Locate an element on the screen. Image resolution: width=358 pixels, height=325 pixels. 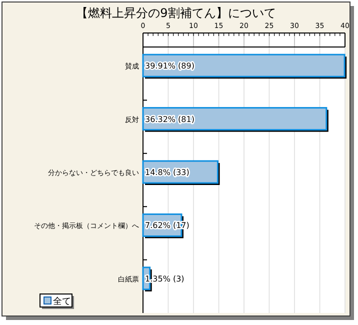
data-label: 36.32% (81) is located at coordinates (169, 119).